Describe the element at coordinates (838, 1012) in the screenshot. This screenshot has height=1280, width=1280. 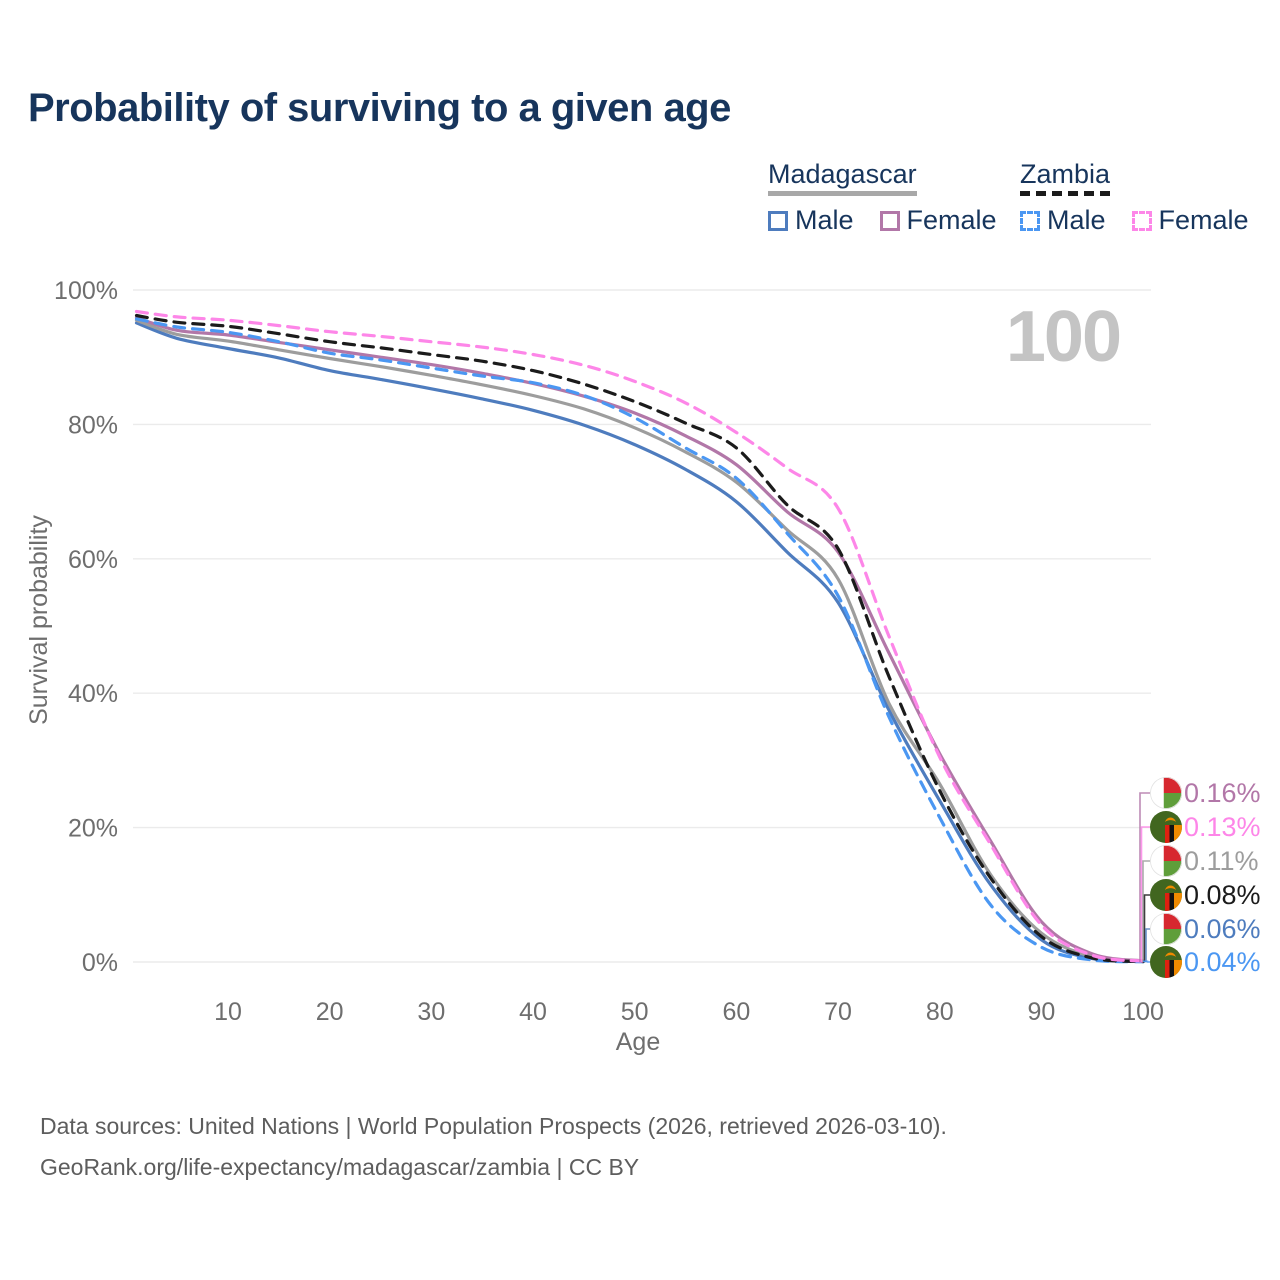
I see `x-tick-label: 70` at that location.